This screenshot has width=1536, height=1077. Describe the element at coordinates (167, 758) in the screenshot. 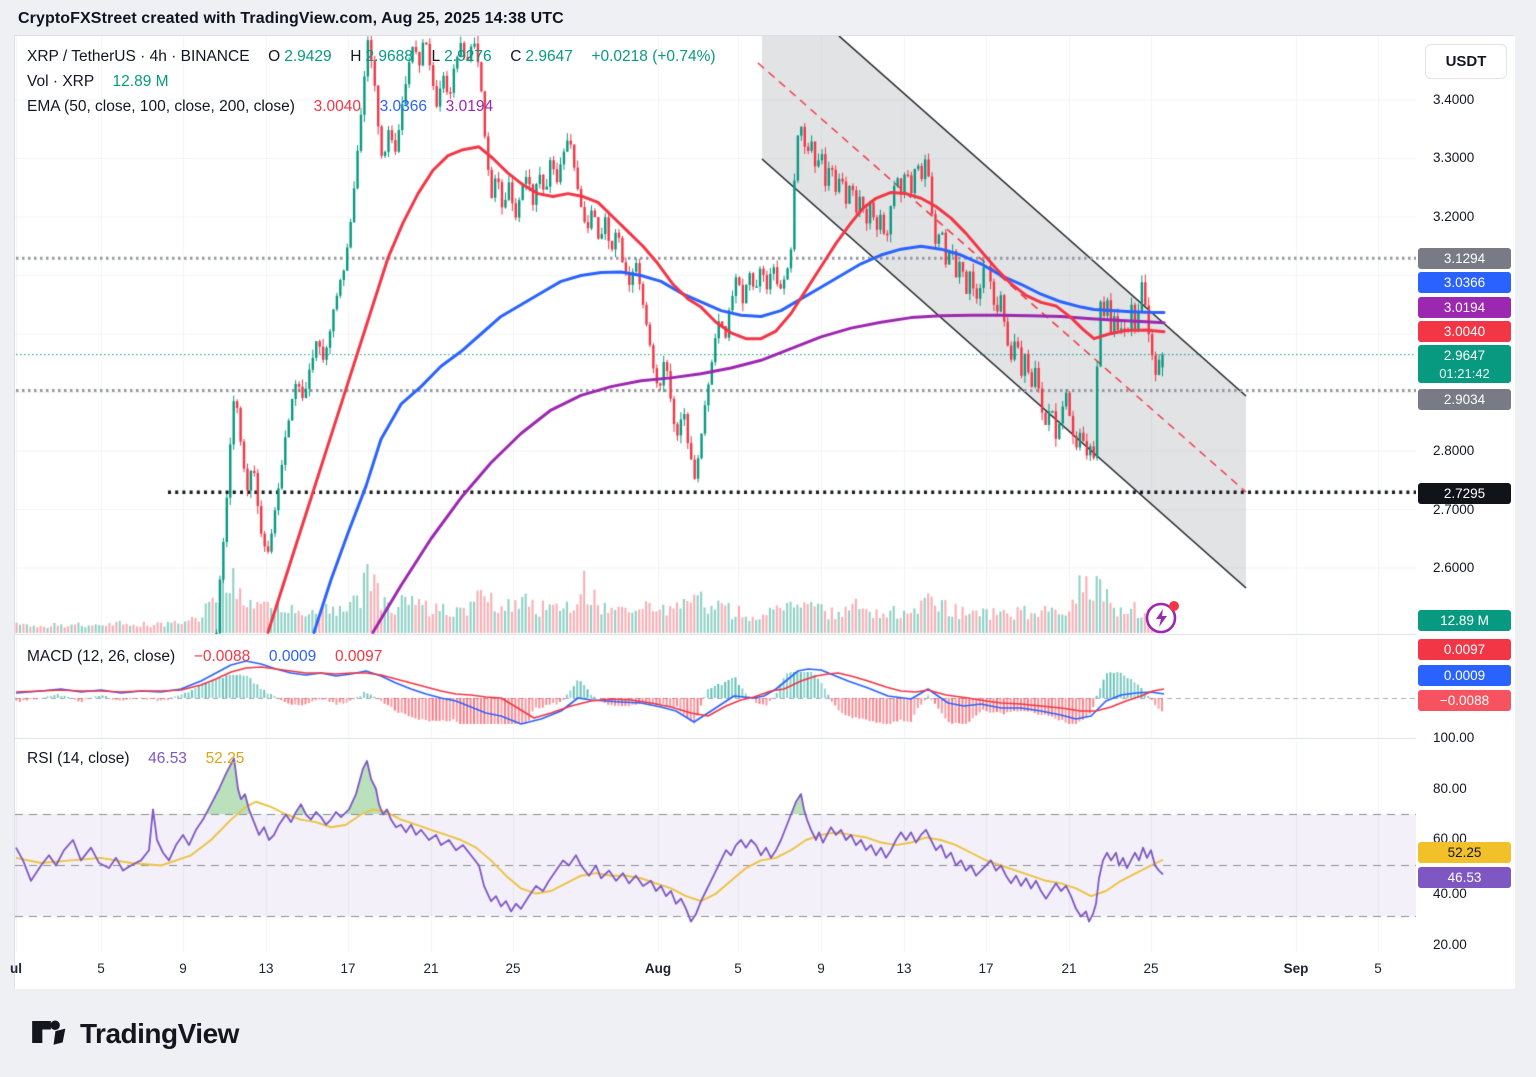

I see `rsi-value: 46.53` at that location.